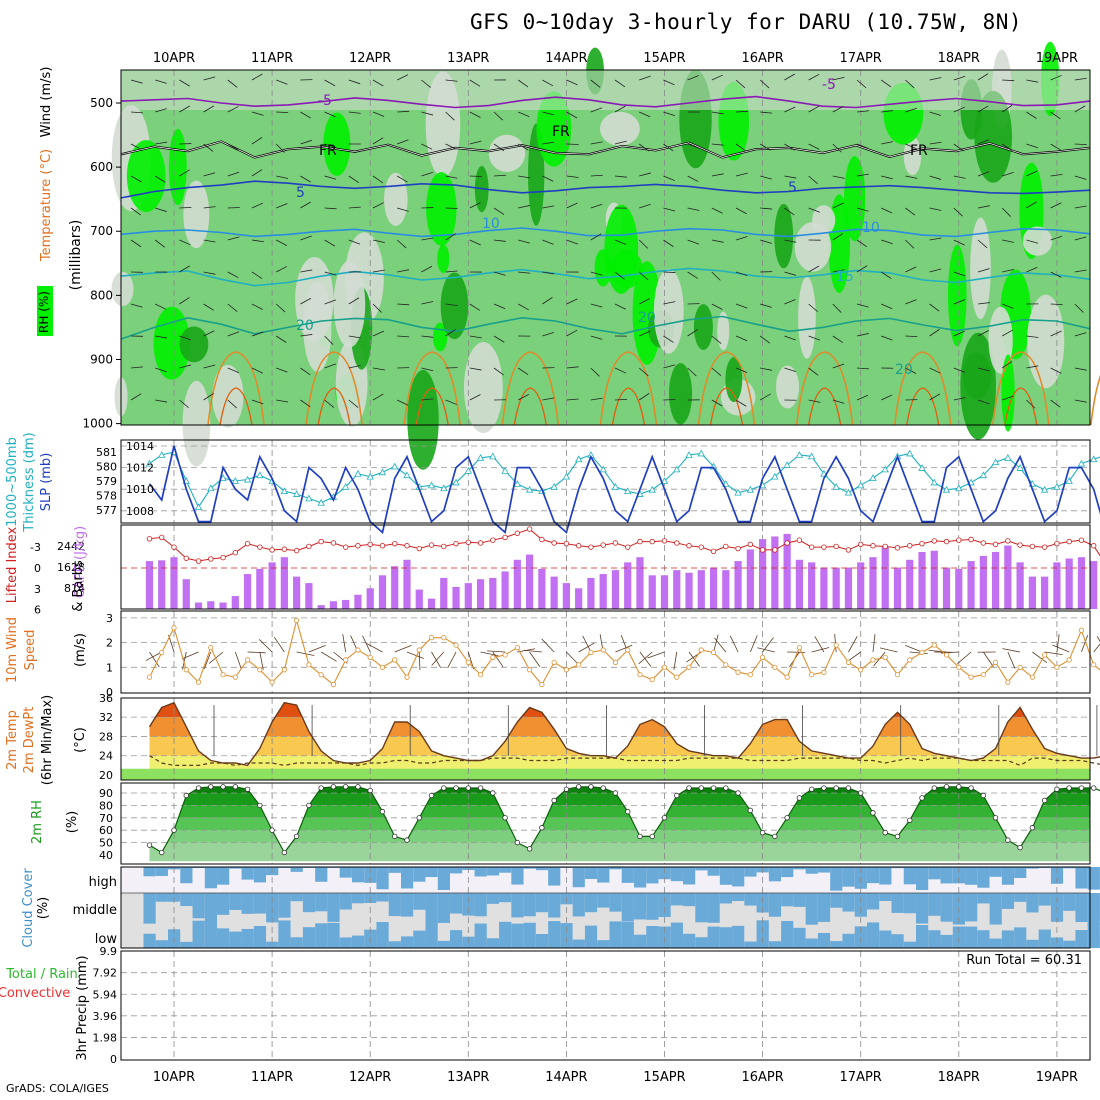 This screenshot has width=1100, height=1100. Describe the element at coordinates (106, 939) in the screenshot. I see `cloud-row-label: low` at that location.